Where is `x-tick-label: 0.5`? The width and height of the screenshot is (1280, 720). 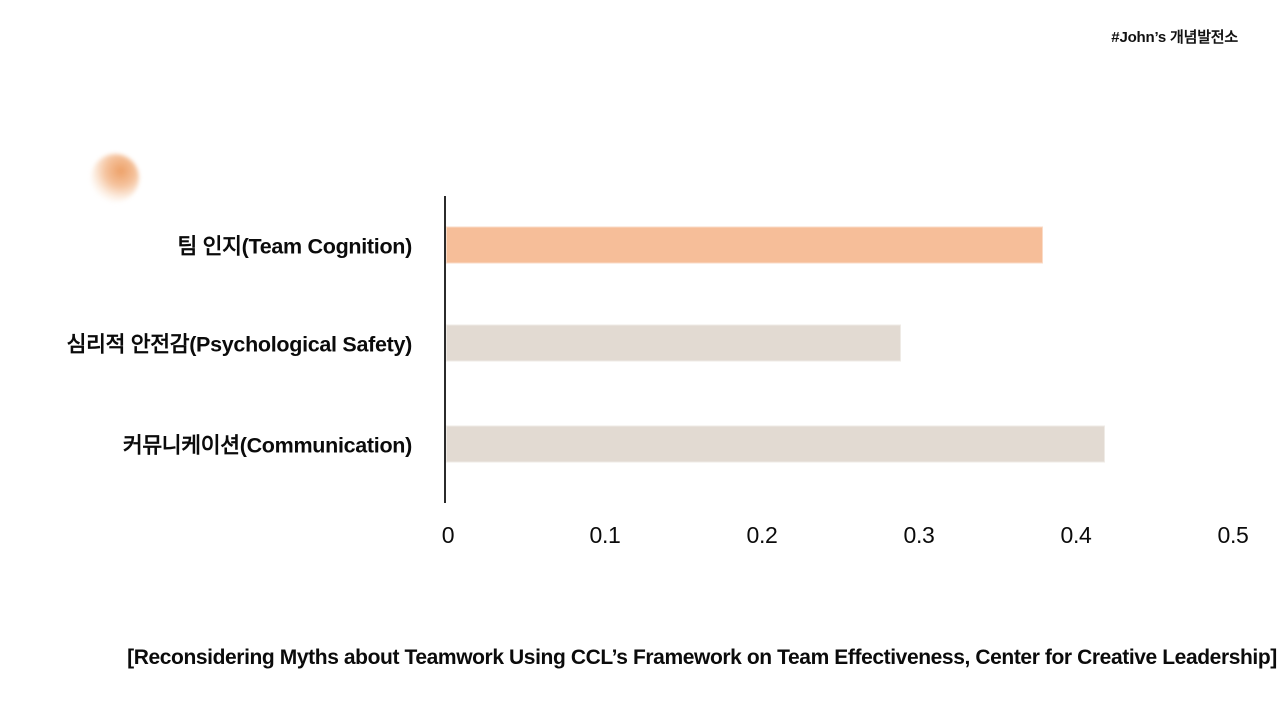
x-tick-label: 0.5 is located at coordinates (1233, 535).